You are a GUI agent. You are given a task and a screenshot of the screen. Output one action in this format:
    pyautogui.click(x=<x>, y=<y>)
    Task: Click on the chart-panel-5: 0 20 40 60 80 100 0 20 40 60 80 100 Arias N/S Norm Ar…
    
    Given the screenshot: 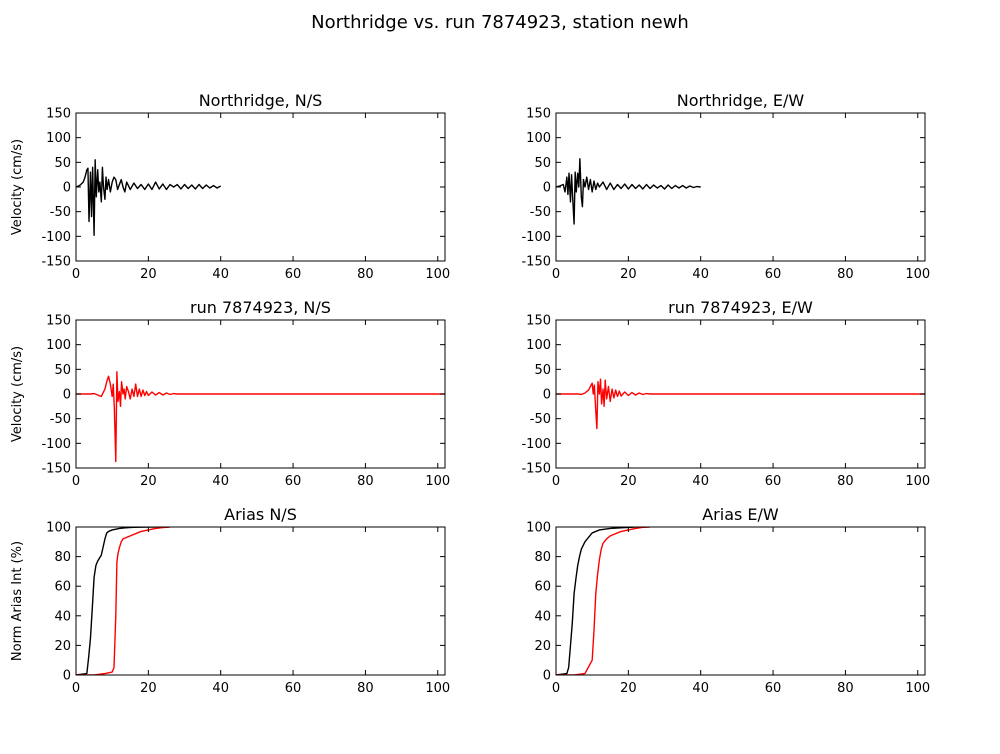 What is the action you would take?
    pyautogui.click(x=230, y=600)
    